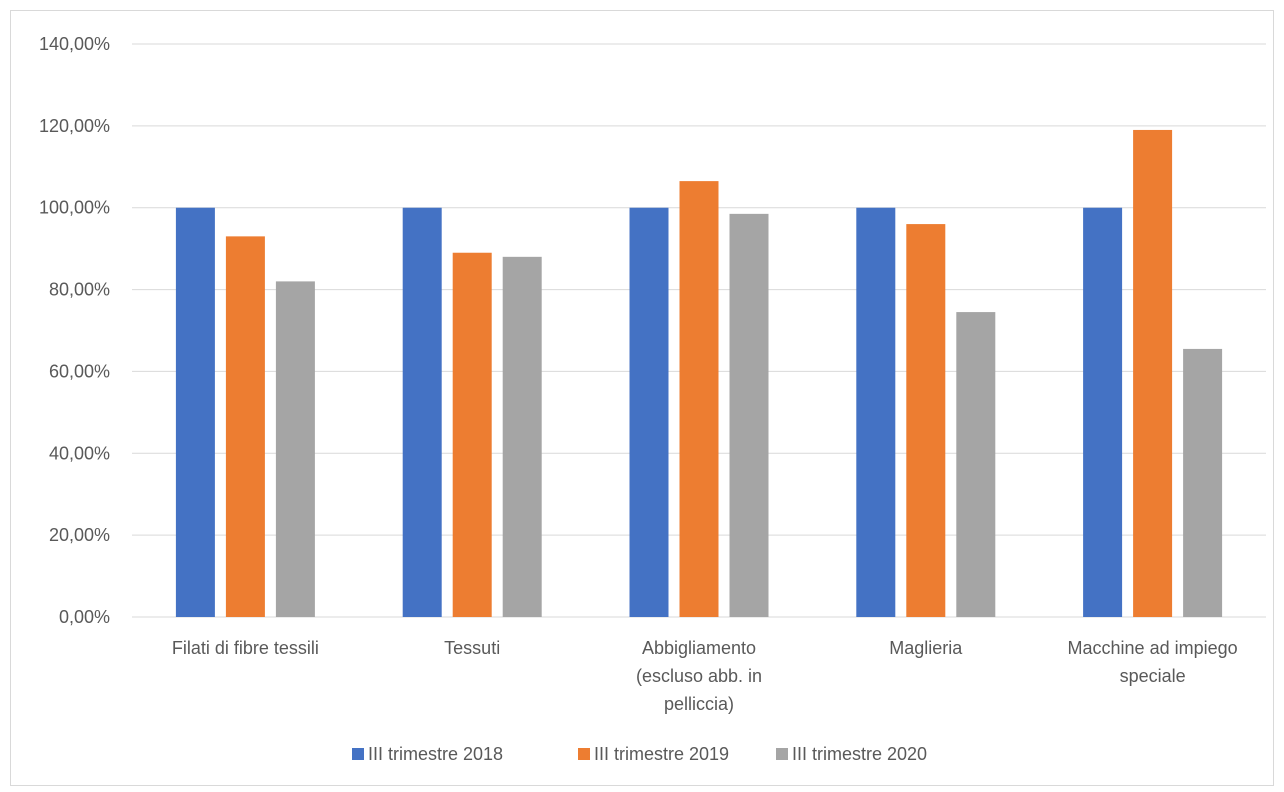  What do you see at coordinates (79, 290) in the screenshot?
I see `y-tick-label: 80,00%` at bounding box center [79, 290].